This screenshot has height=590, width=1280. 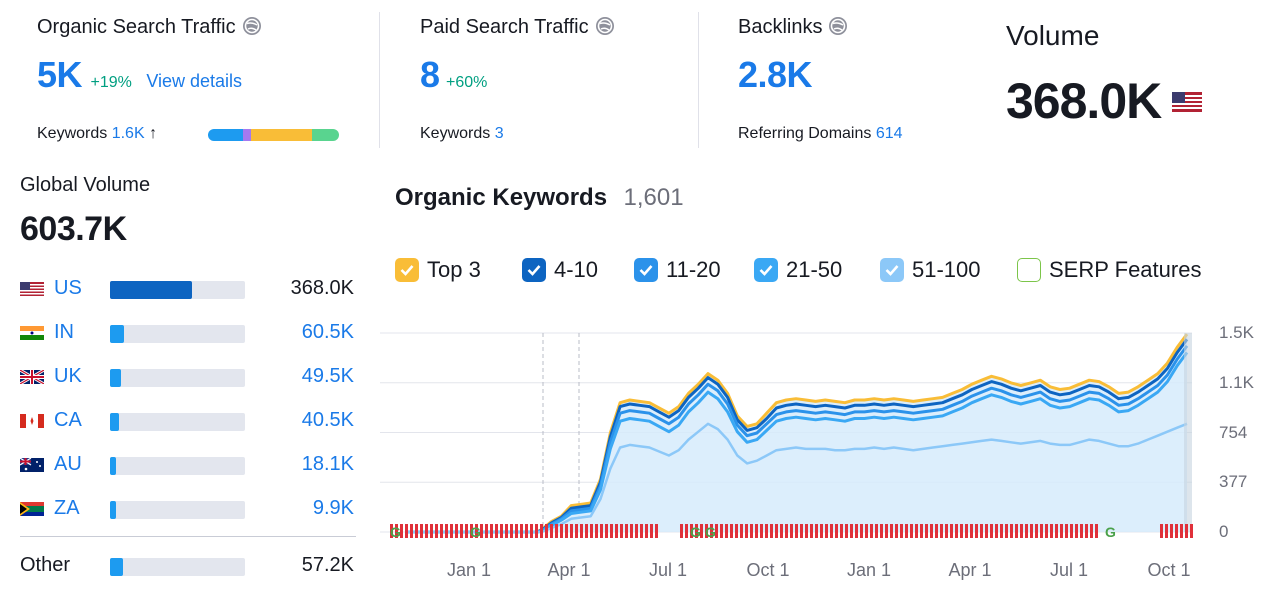 What do you see at coordinates (379, 80) in the screenshot?
I see `card-divider` at bounding box center [379, 80].